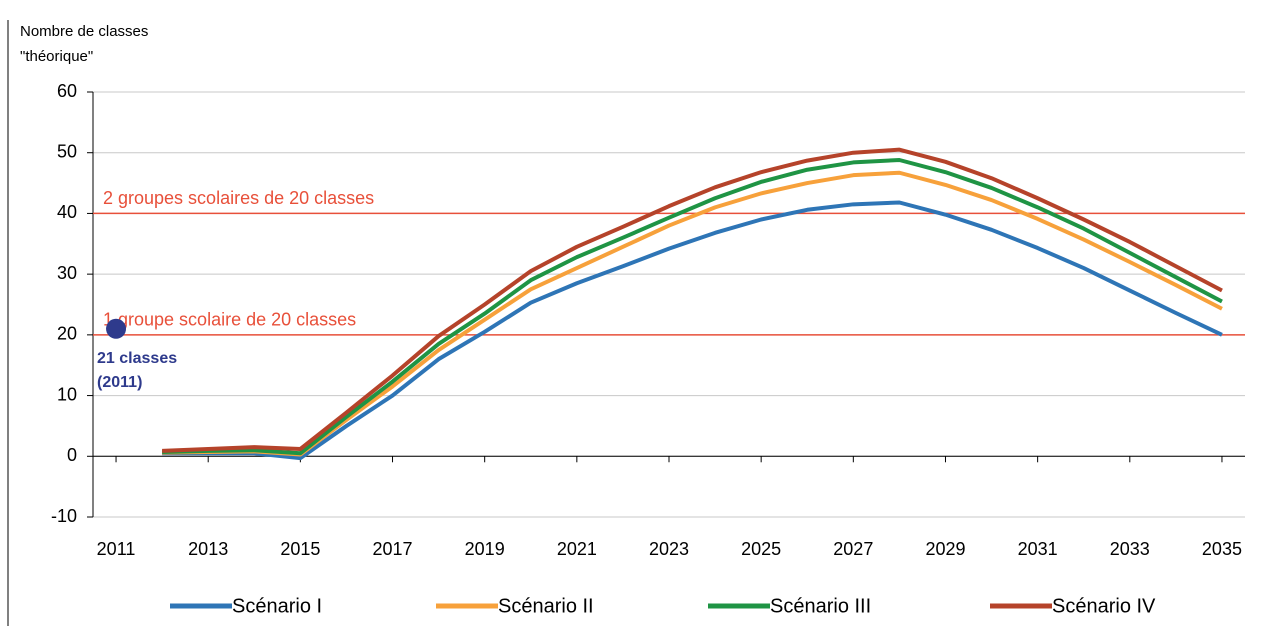 The image size is (1287, 626). Describe the element at coordinates (119, 382) in the screenshot. I see `point-label: (2011)` at that location.